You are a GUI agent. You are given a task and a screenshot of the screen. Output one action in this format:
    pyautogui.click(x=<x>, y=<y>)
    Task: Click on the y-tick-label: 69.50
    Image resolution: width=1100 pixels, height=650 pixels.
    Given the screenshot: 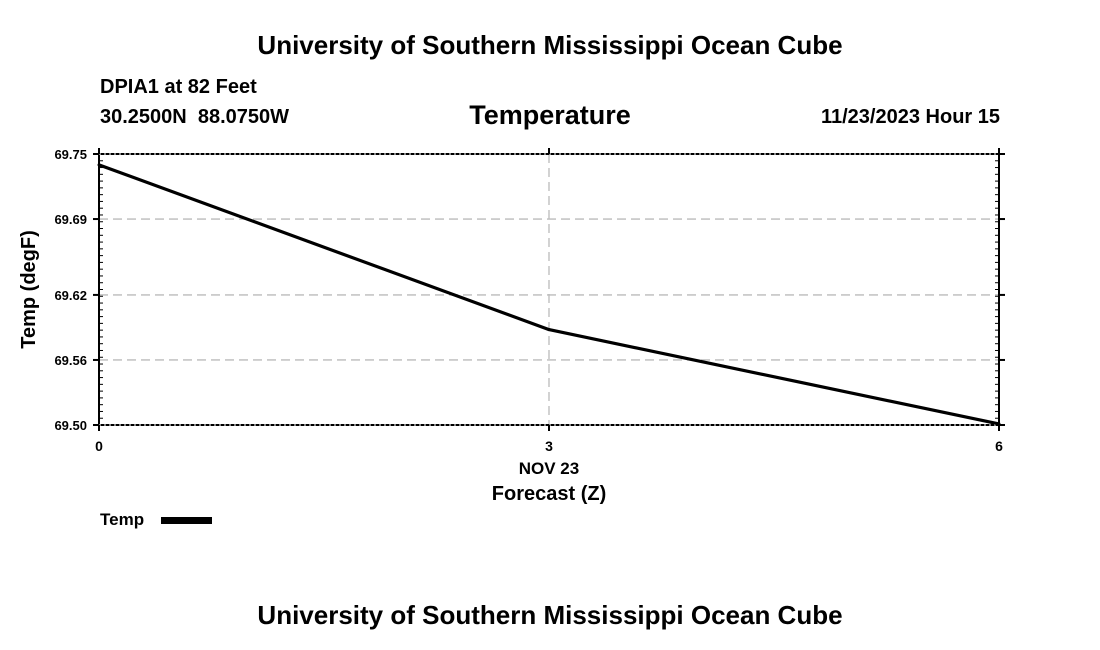 What is the action you would take?
    pyautogui.click(x=70, y=425)
    